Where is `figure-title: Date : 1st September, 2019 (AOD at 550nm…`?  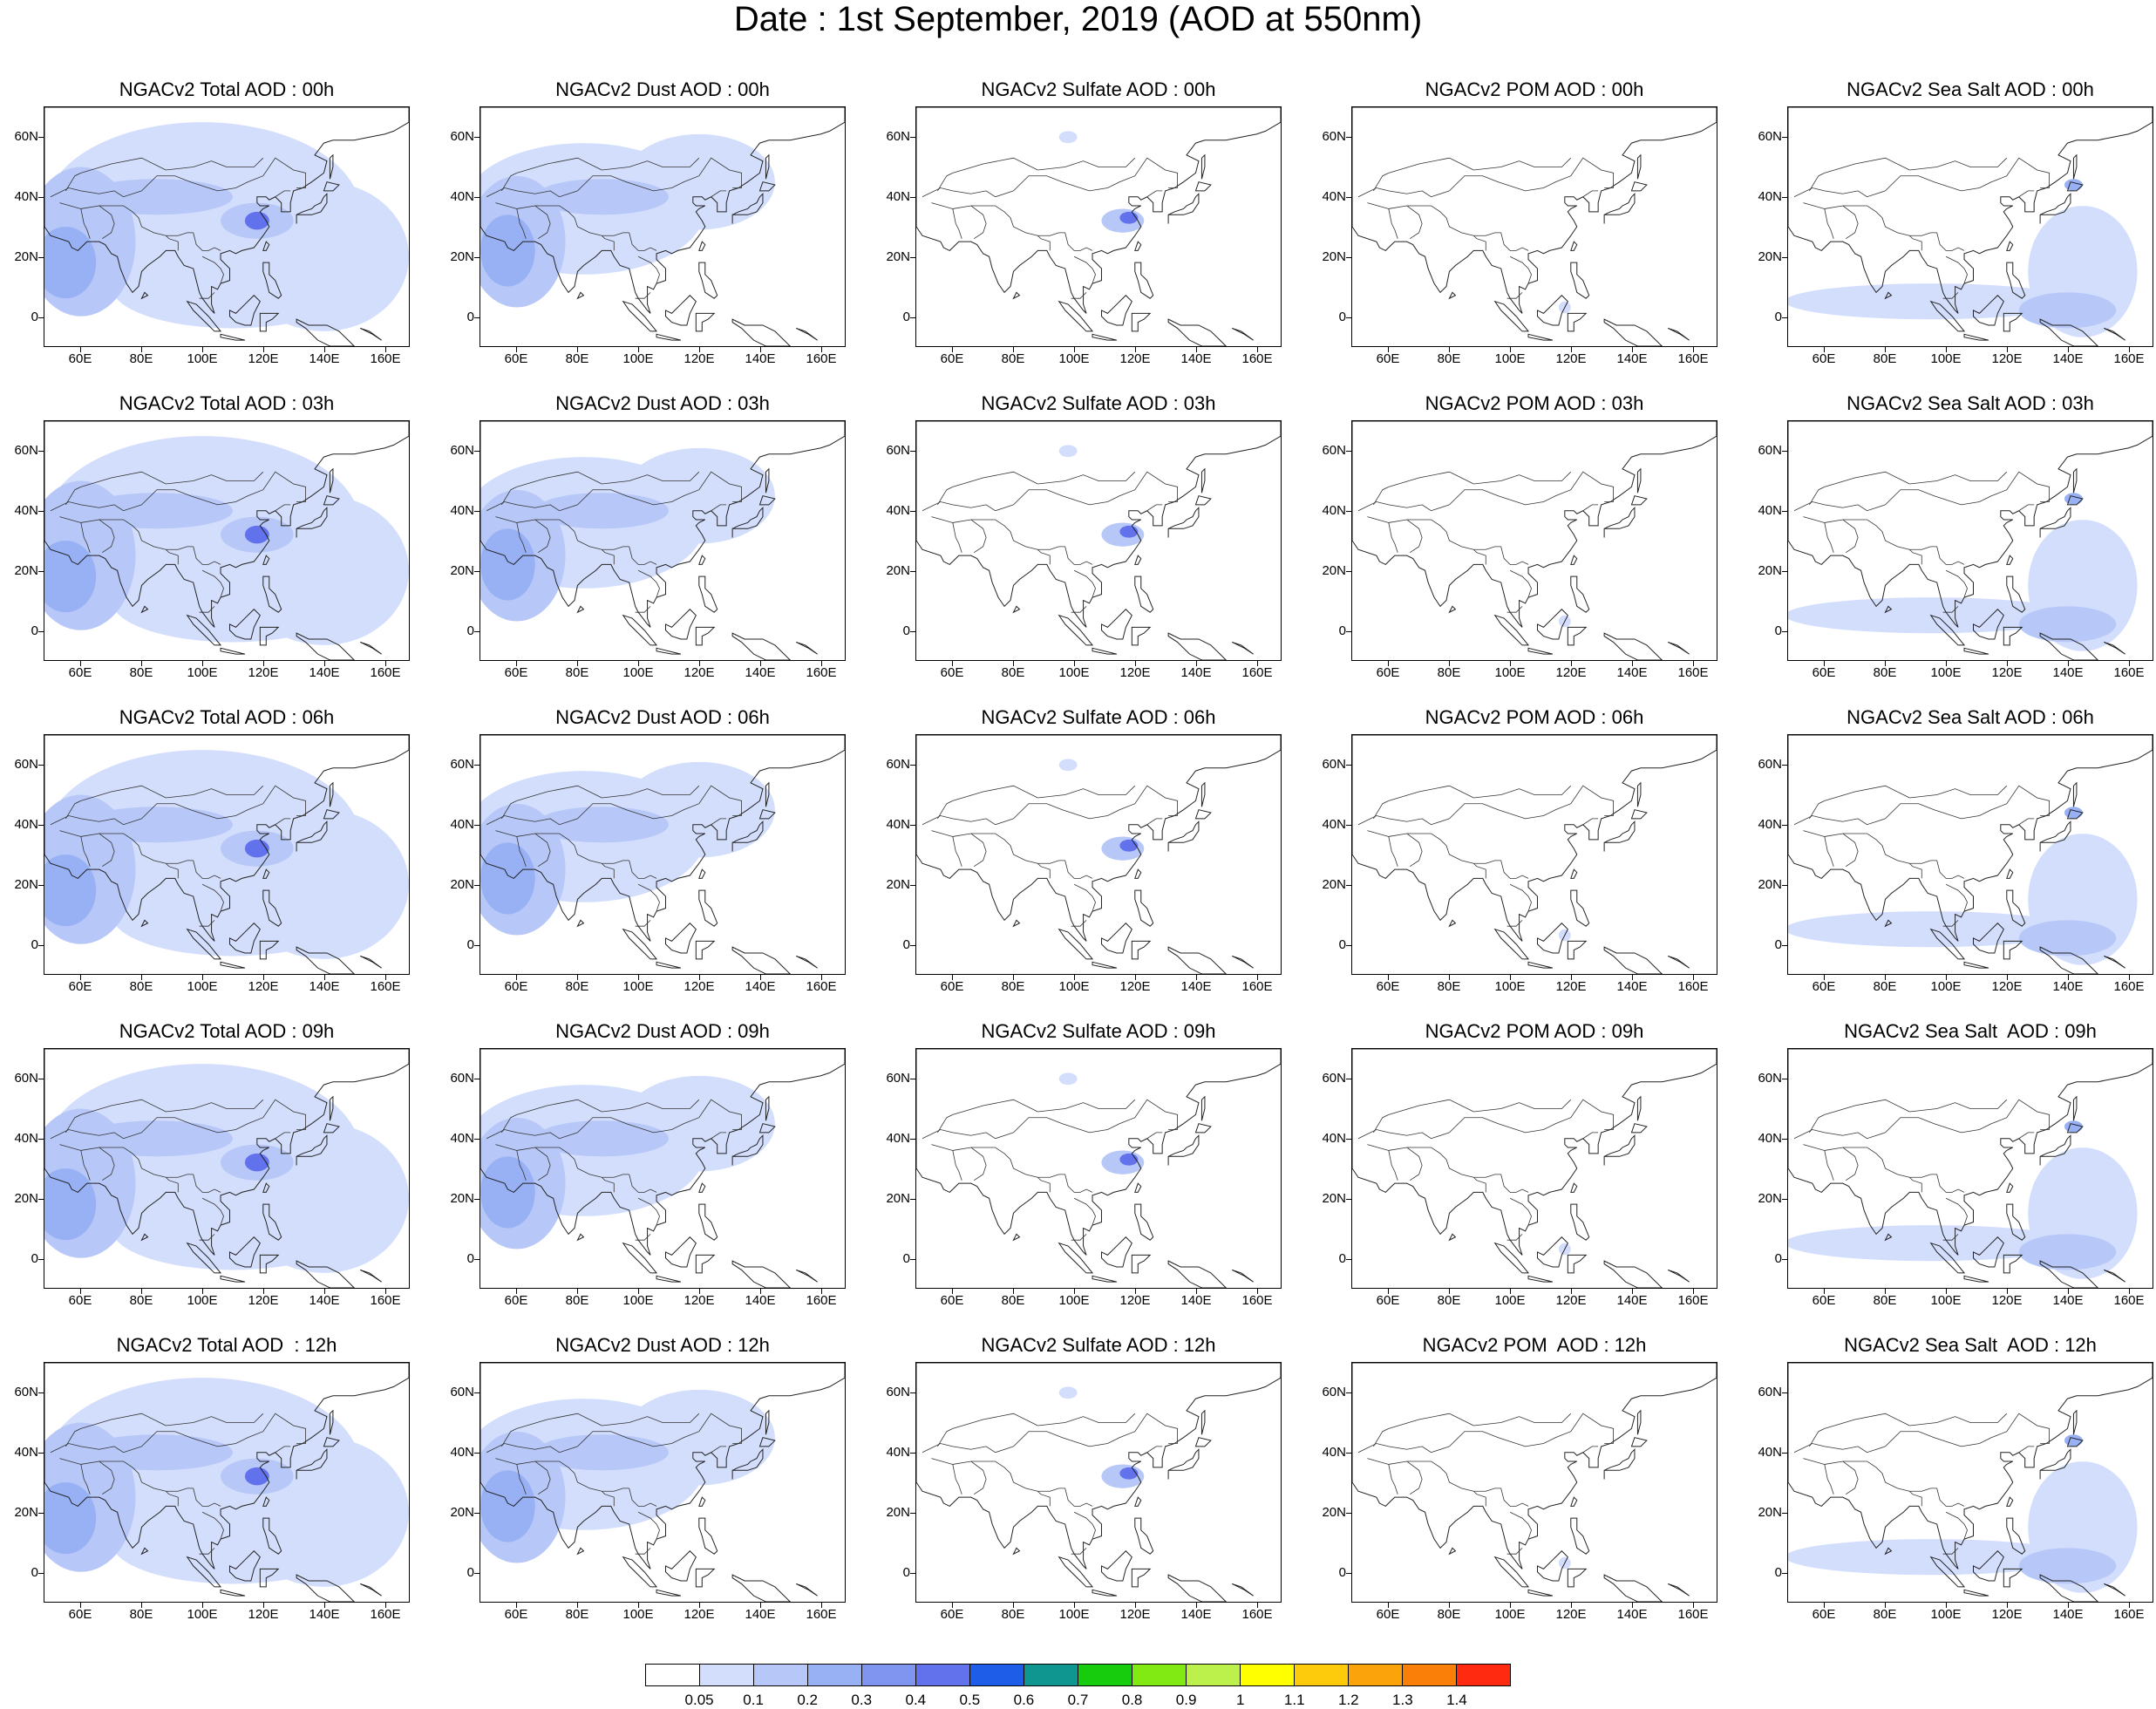 figure-title: Date : 1st September, 2019 (AOD at 550nm… is located at coordinates (1078, 19).